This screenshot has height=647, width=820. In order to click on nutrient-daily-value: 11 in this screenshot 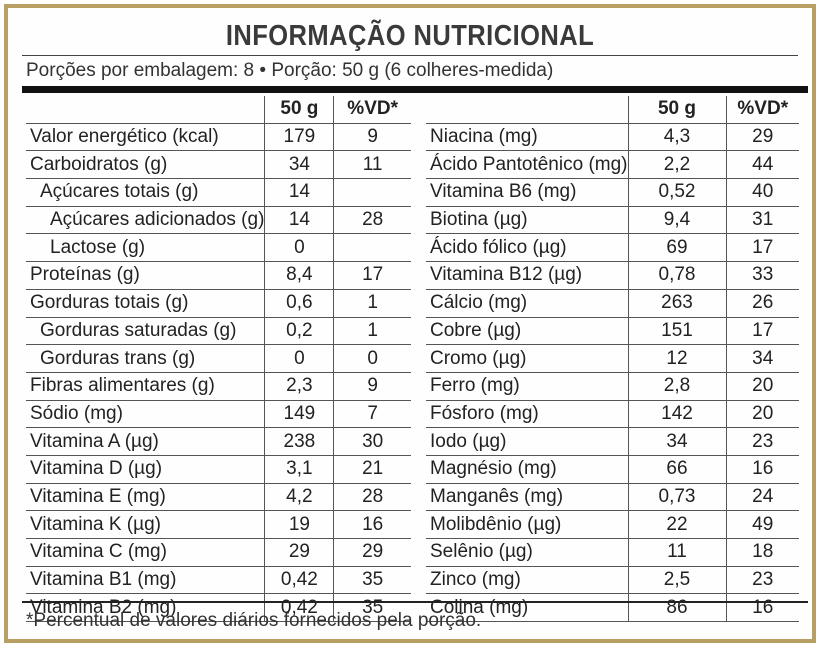, I will do `click(372, 165)`.